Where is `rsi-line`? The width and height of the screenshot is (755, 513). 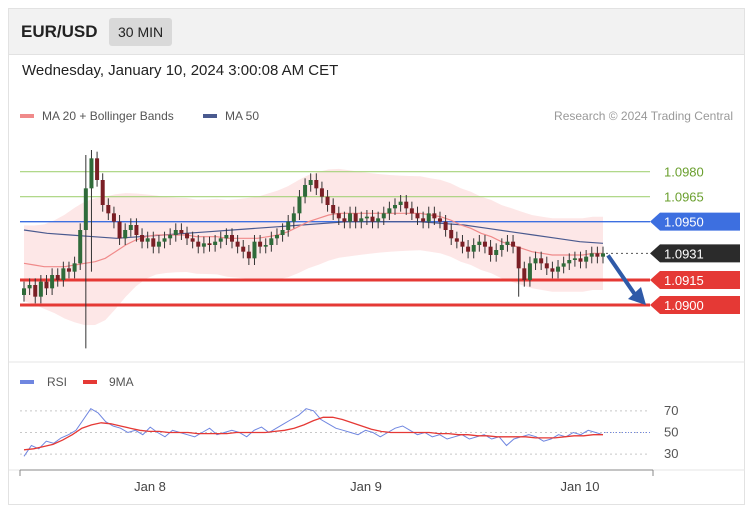 rsi-line is located at coordinates (313, 432).